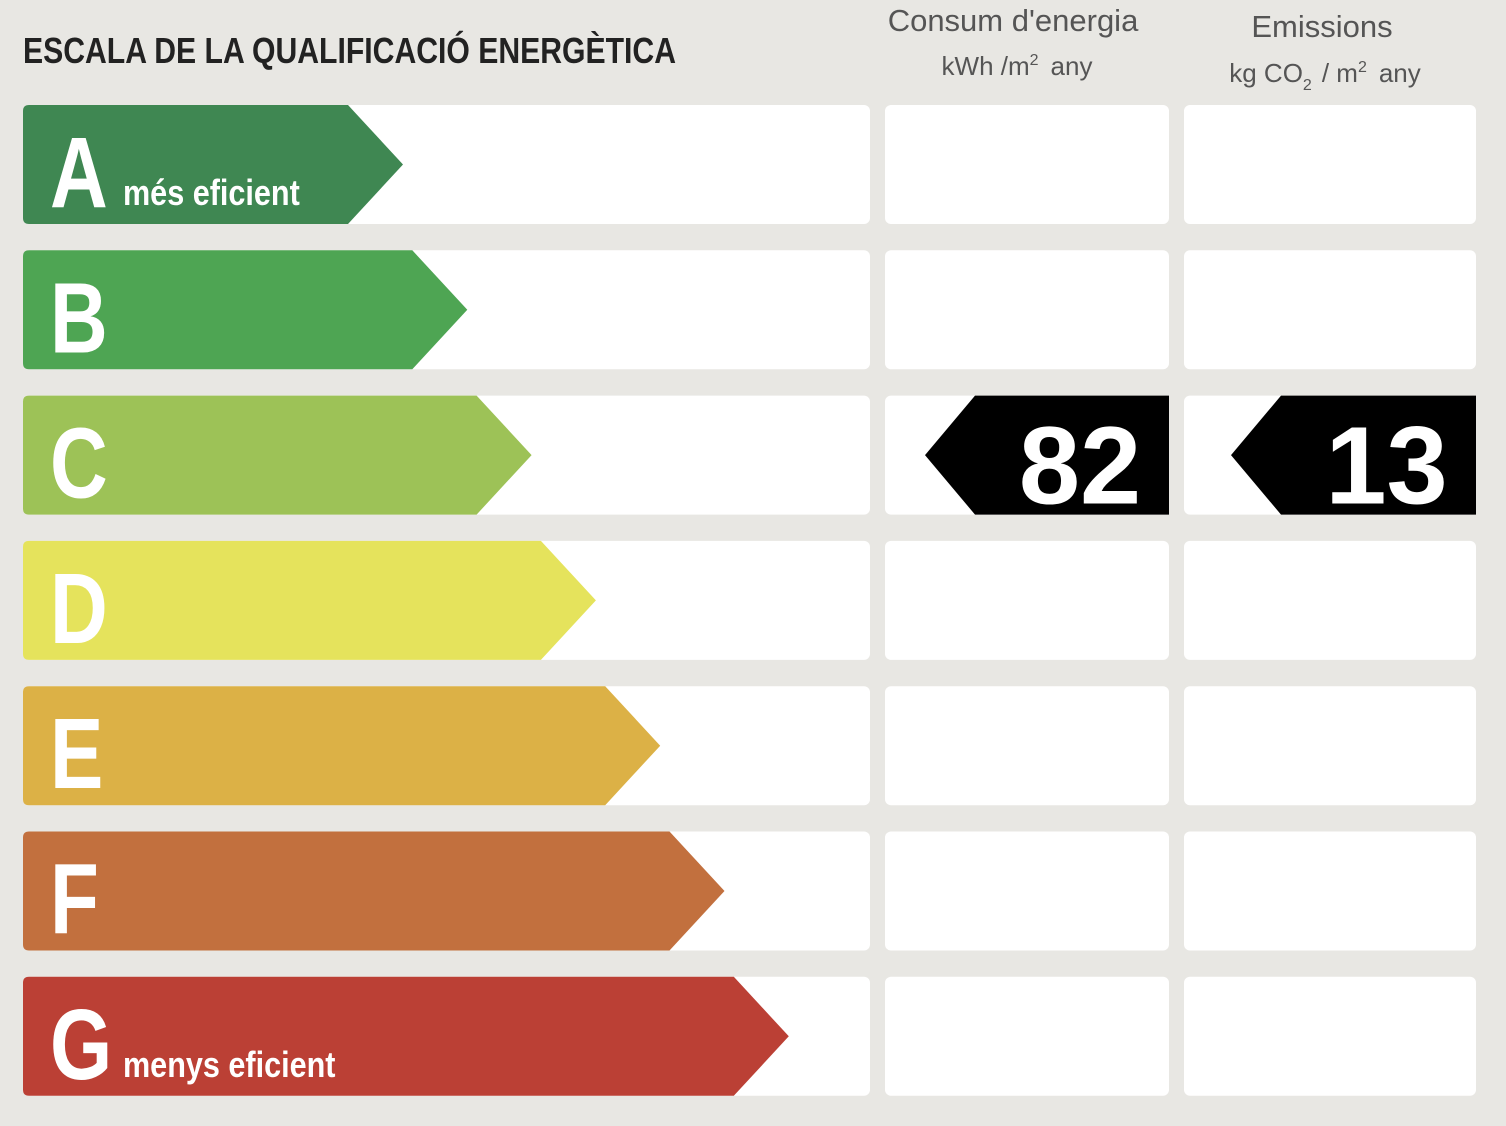 The height and width of the screenshot is (1126, 1506). Describe the element at coordinates (211, 194) in the screenshot. I see `class-note: més eficient` at that location.